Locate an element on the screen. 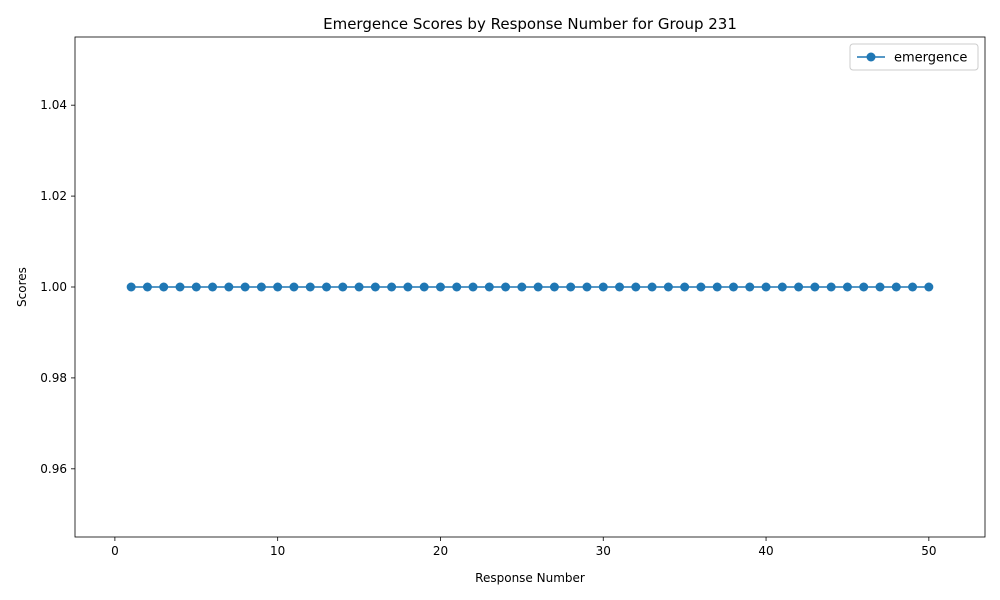 This screenshot has width=1000, height=600. y-tick-label: 1.02 is located at coordinates (53, 196).